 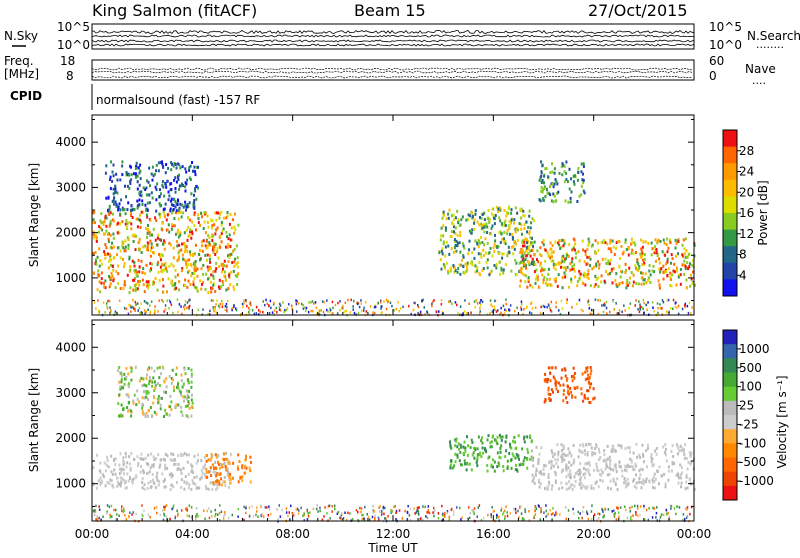 I want to click on nsearch-bottom-tick: 10^0, so click(x=725, y=45).